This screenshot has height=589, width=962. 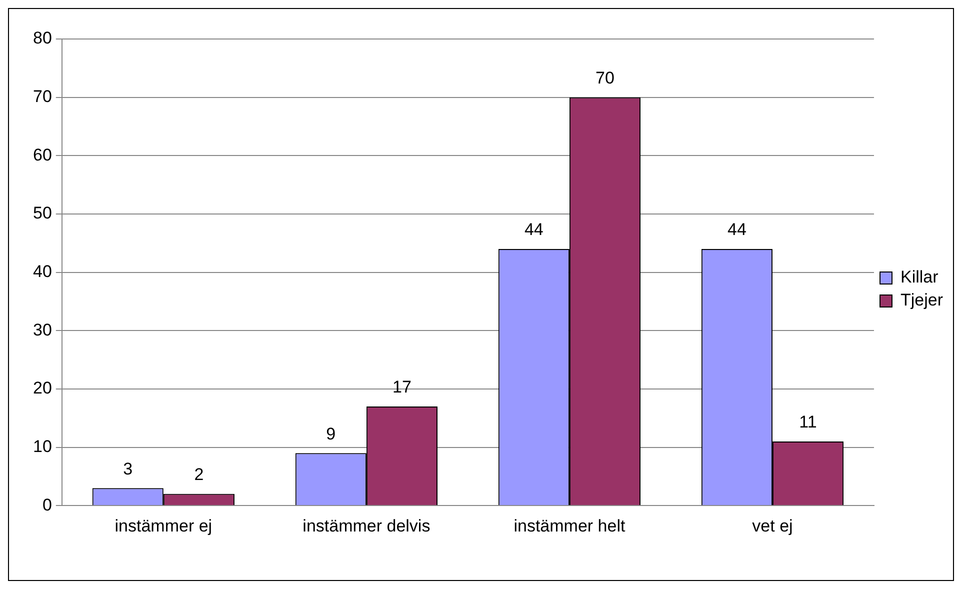 What do you see at coordinates (42, 446) in the screenshot?
I see `y-tick-label: 10` at bounding box center [42, 446].